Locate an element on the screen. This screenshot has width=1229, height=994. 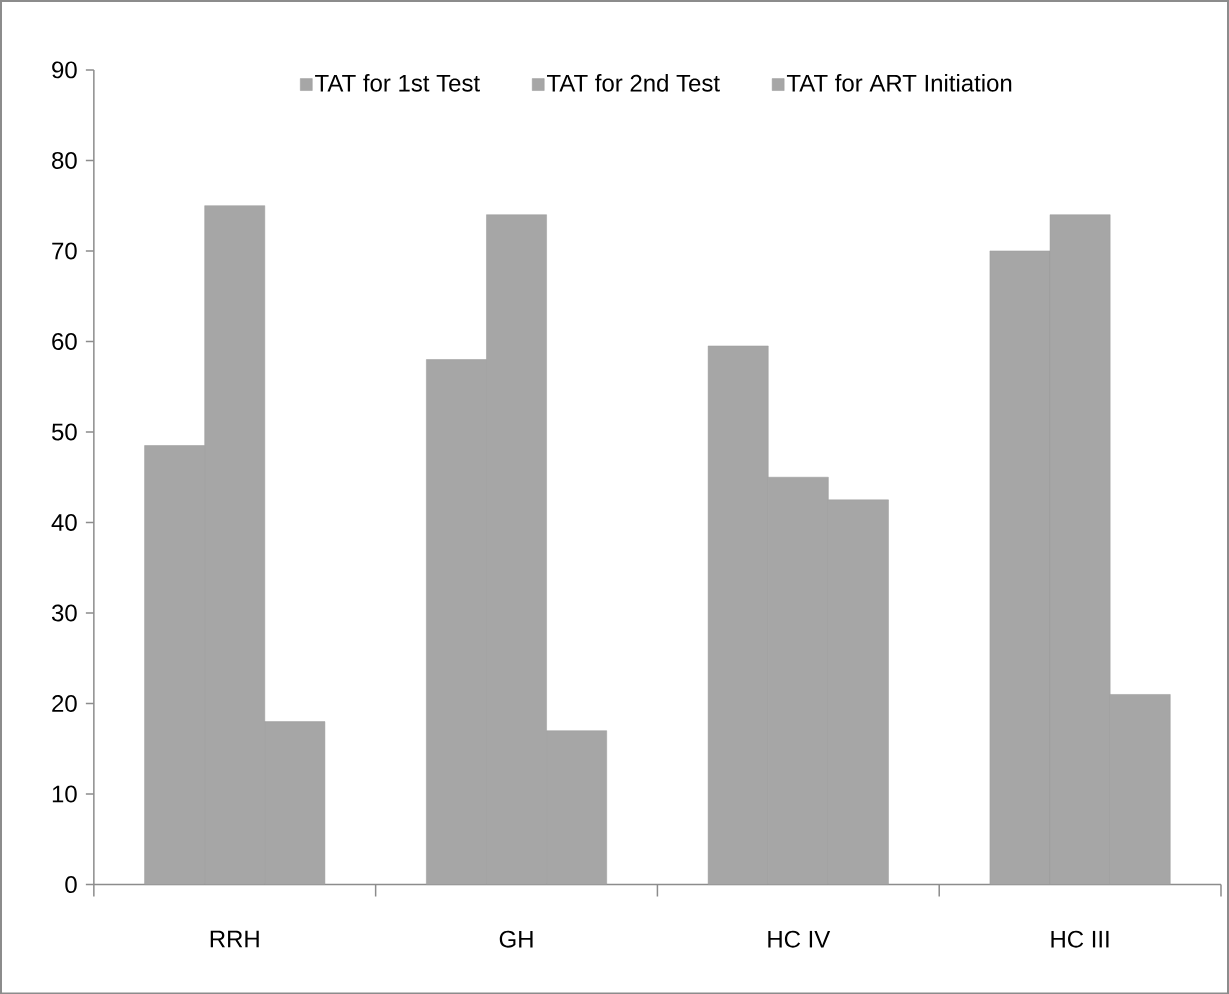
y-tick-label: 80 is located at coordinates (64, 160).